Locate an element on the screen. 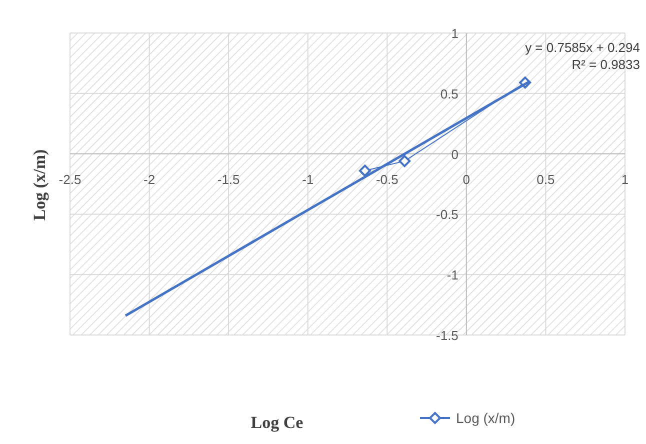 The height and width of the screenshot is (444, 646). x-tick-label: -2.5 is located at coordinates (70, 179).